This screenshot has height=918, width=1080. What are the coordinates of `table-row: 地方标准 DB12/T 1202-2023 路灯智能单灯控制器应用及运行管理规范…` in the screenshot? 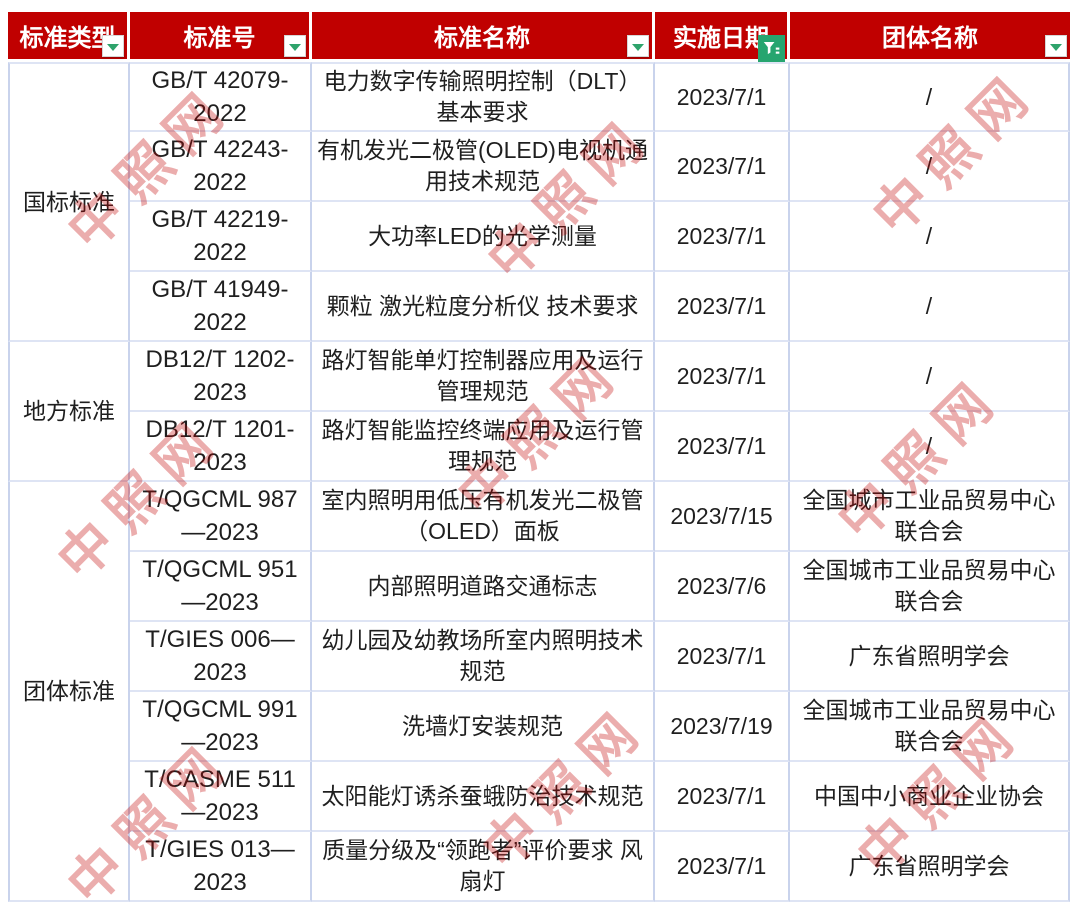 It's located at (539, 412).